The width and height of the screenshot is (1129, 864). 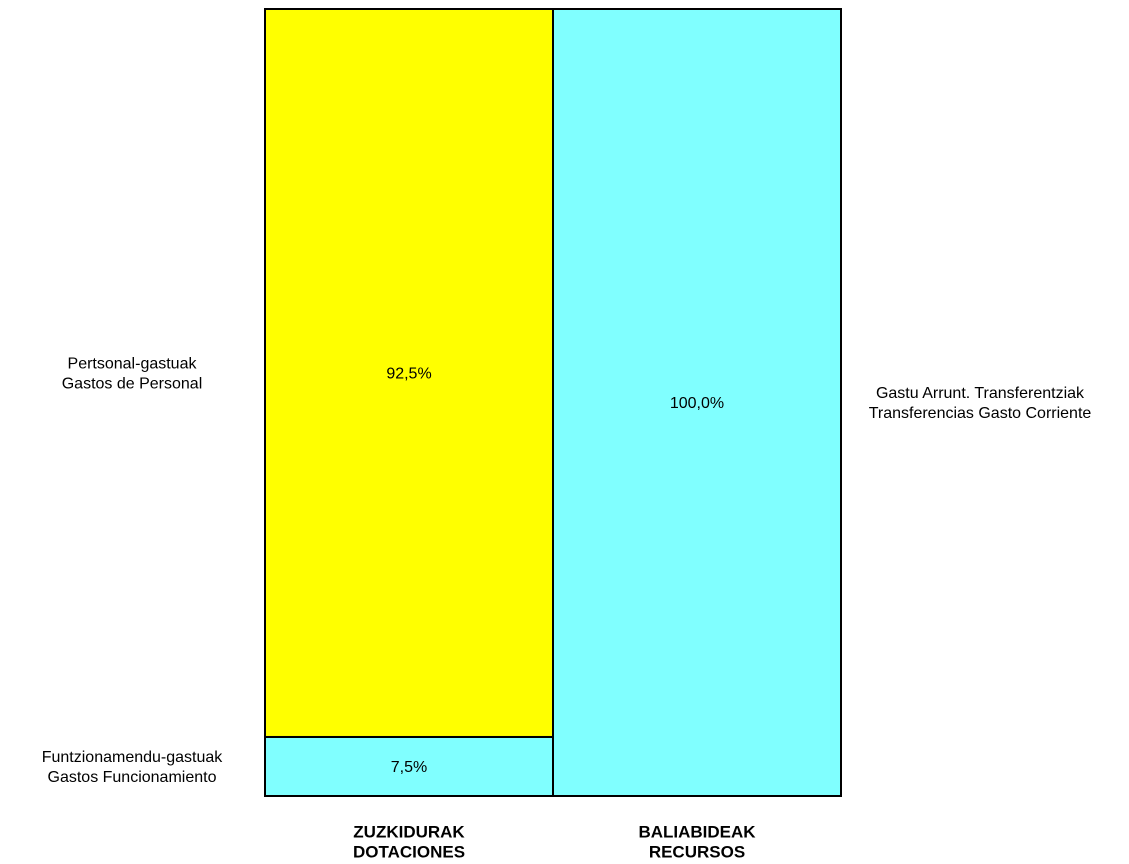 I want to click on zuzkidurak-column-label: ZUZKIDURAK DOTACIONES, so click(x=409, y=842).